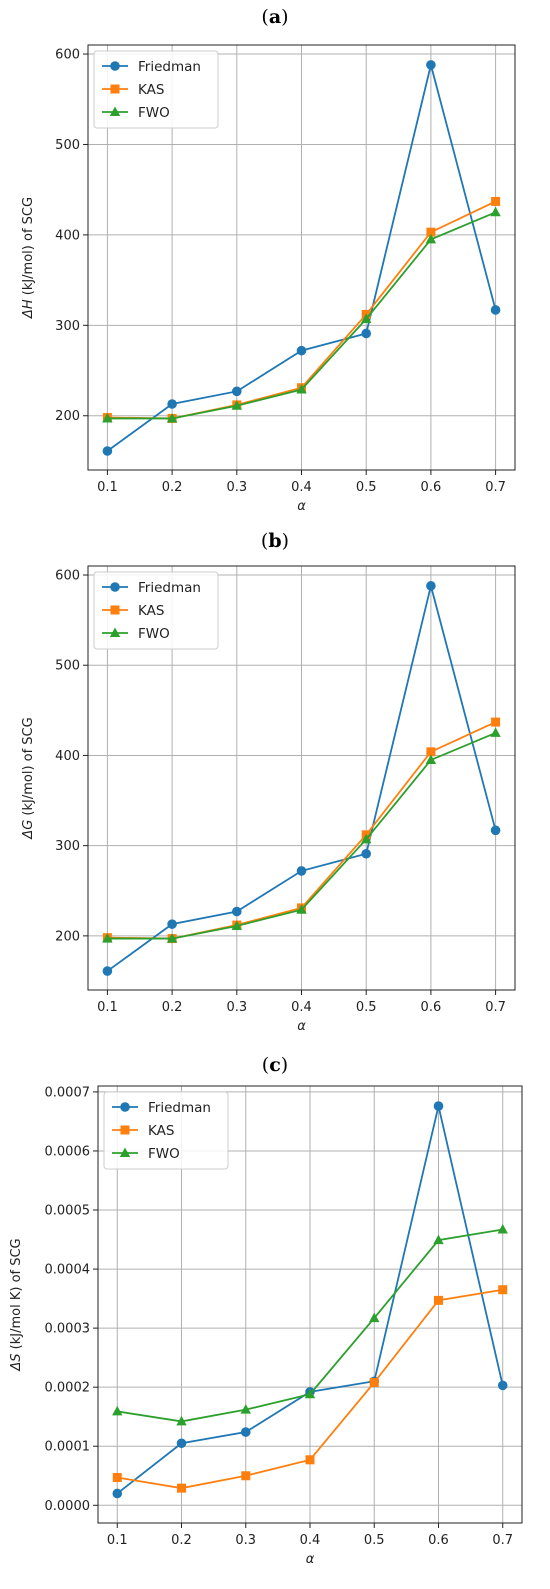  I want to click on y-tick-label: 0.0001, so click(68, 1447).